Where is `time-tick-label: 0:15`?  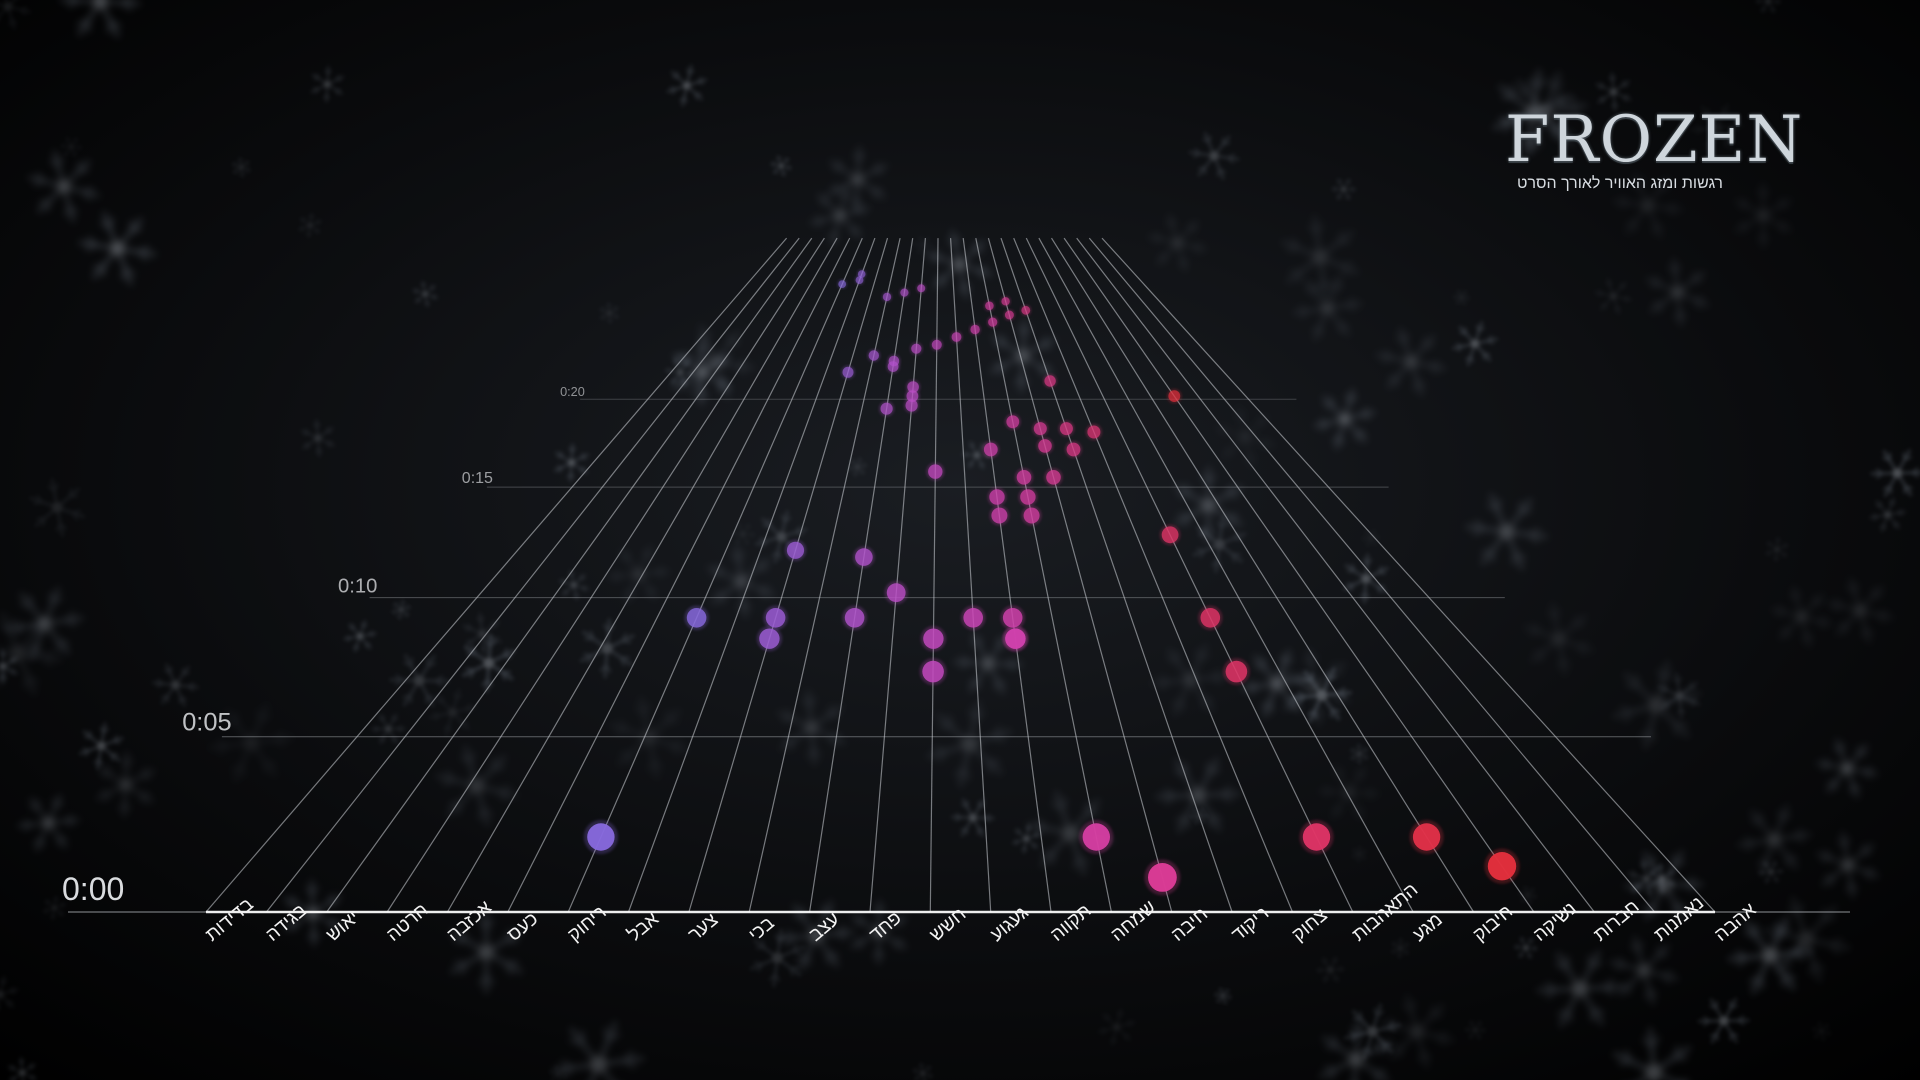
time-tick-label: 0:15 is located at coordinates (477, 478).